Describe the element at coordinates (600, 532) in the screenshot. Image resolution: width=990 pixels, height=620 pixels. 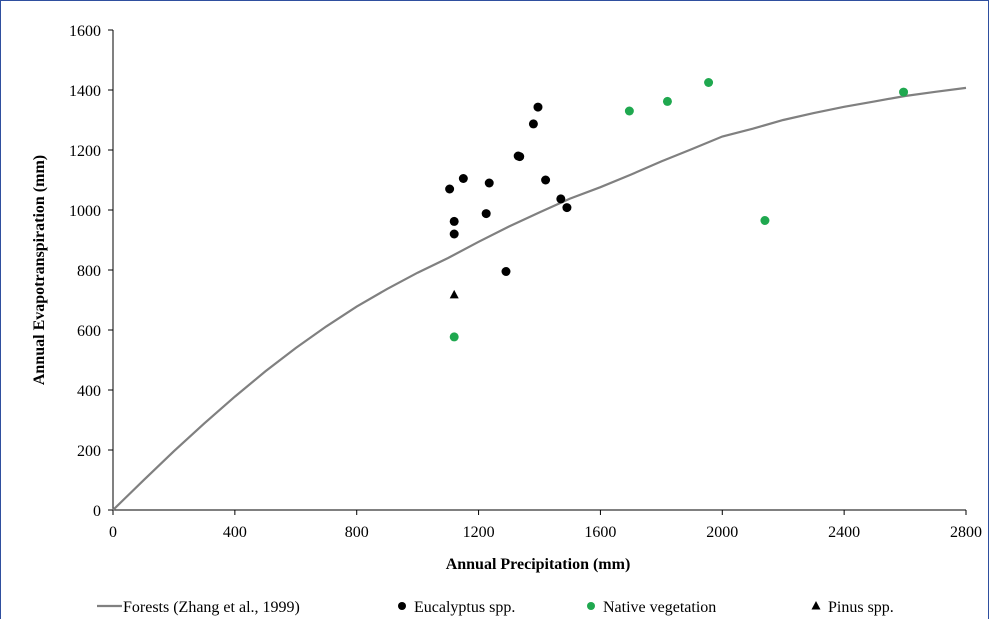
I see `x-tick-label: 1600` at that location.